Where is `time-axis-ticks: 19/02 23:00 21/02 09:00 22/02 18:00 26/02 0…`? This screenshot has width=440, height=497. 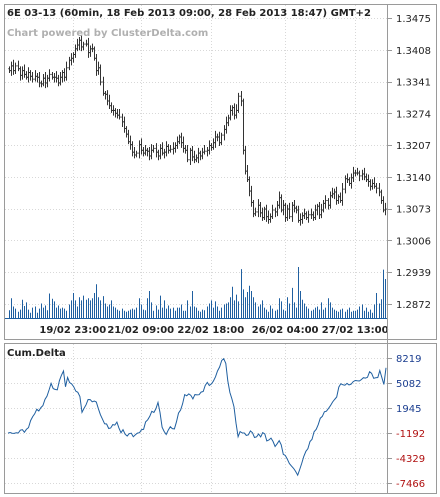 time-axis-ticks: 19/02 23:00 21/02 09:00 22/02 18:00 26/02 0… is located at coordinates (213, 330).